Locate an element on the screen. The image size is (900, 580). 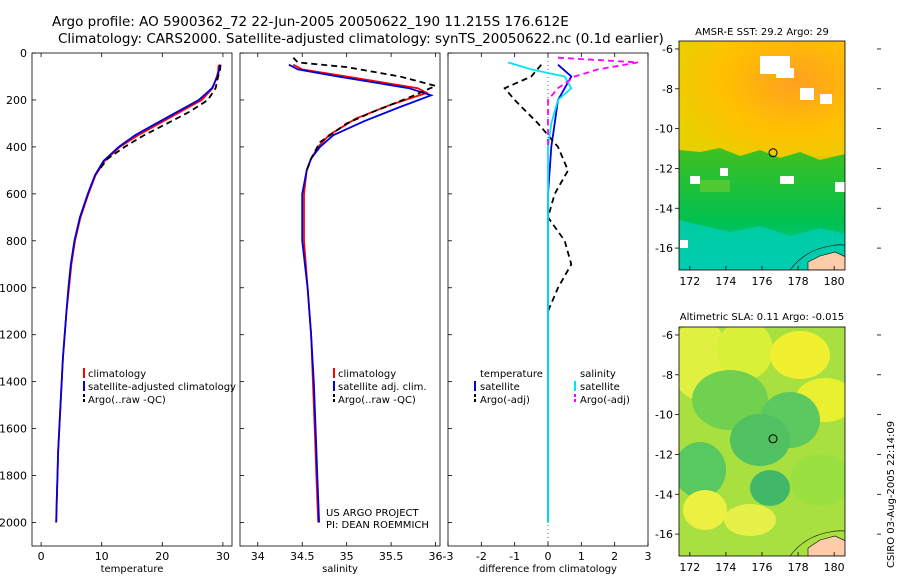
x-tick-label: 20 is located at coordinates (162, 556).